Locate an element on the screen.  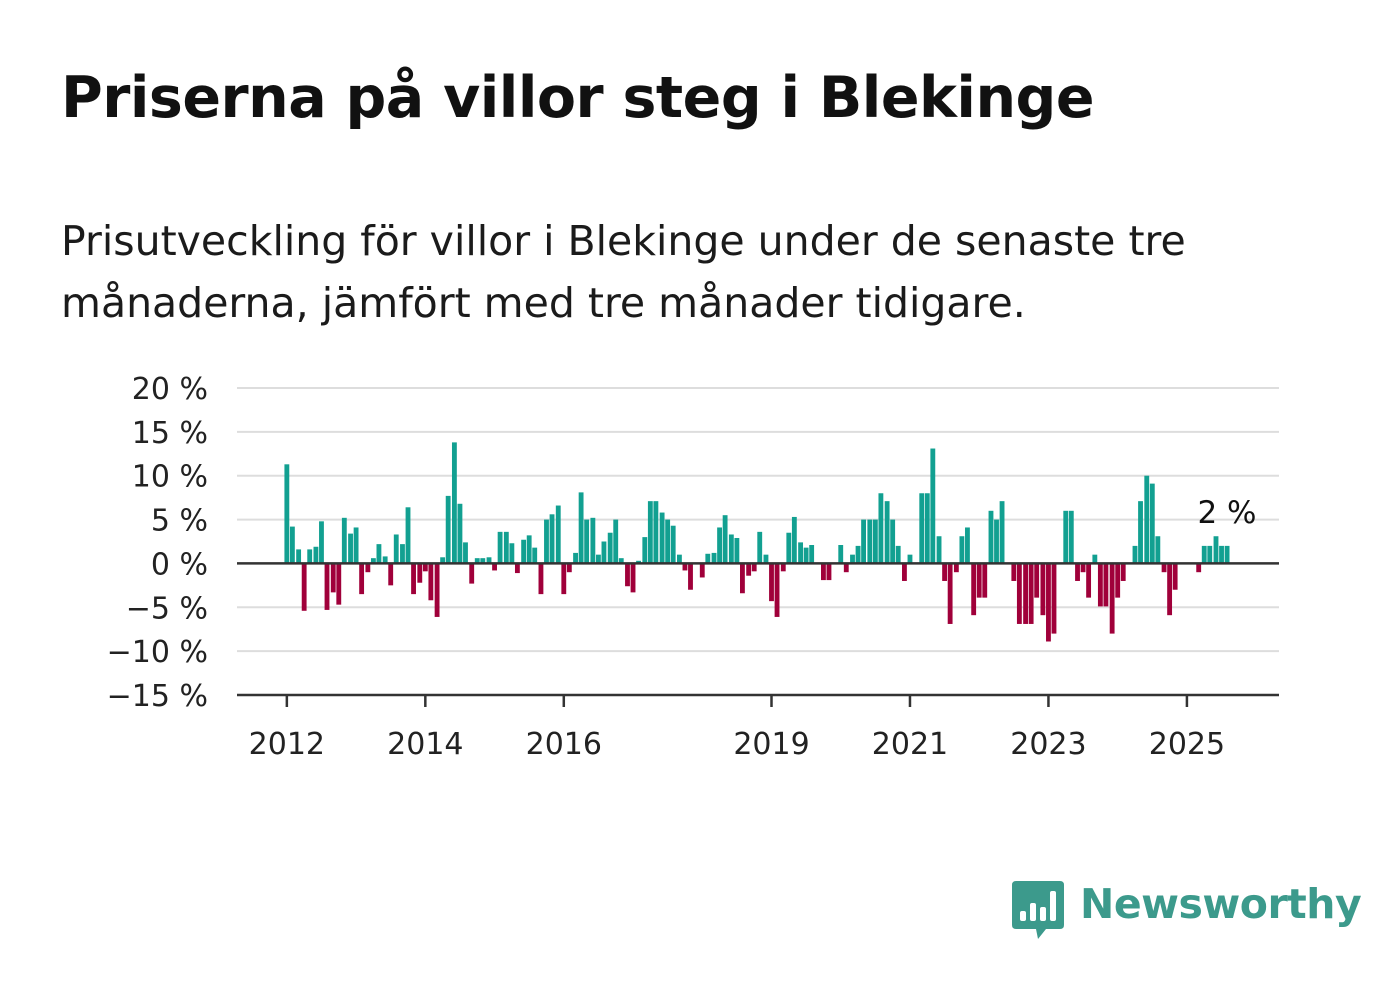
x-tick-label: 2025 is located at coordinates (1187, 744).